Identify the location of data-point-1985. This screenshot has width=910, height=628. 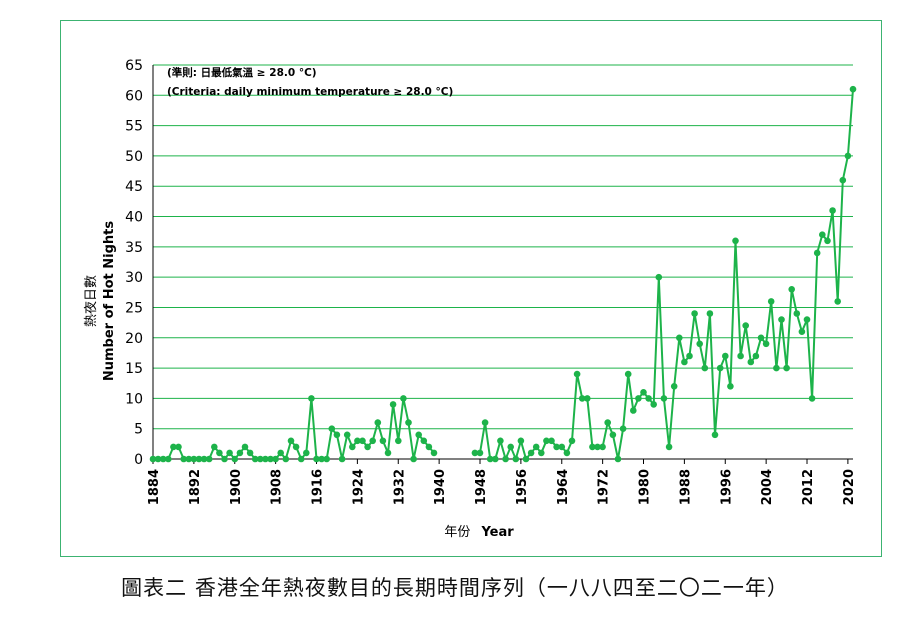
(669, 447).